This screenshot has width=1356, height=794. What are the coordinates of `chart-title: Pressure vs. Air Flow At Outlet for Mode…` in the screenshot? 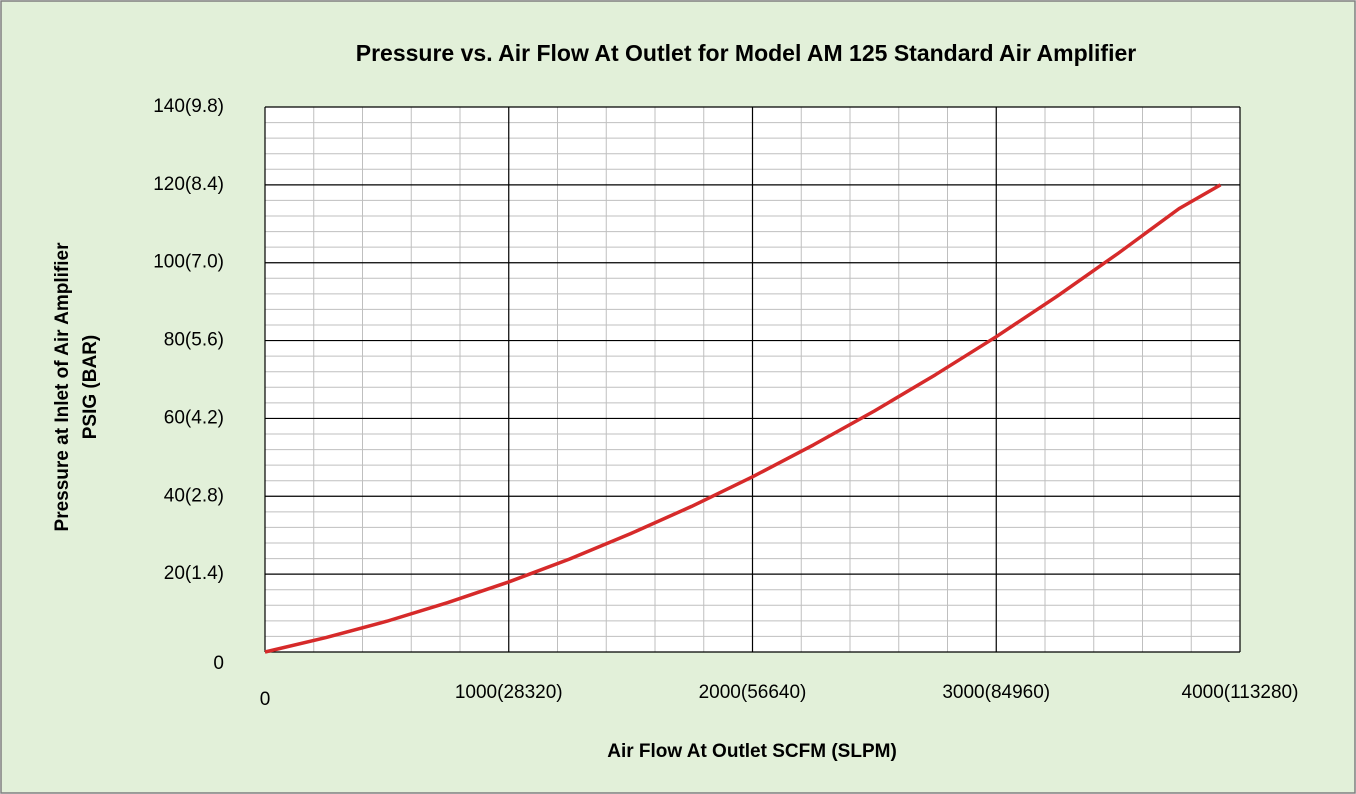 It's located at (746, 53).